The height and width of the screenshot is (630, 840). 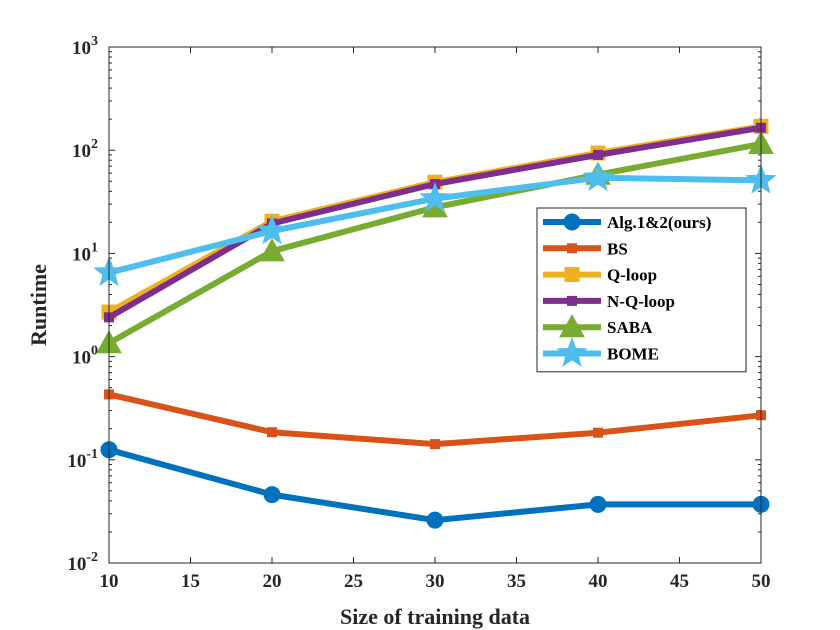 I want to click on legend-label: Alg.1&2(ours), so click(x=659, y=222).